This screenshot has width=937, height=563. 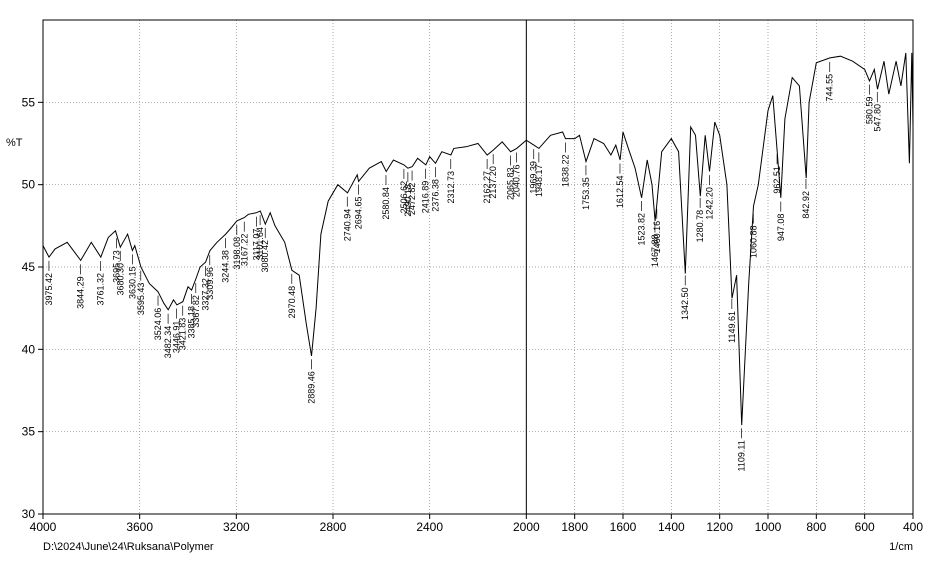 I want to click on x-tick-label: 800, so click(x=816, y=527).